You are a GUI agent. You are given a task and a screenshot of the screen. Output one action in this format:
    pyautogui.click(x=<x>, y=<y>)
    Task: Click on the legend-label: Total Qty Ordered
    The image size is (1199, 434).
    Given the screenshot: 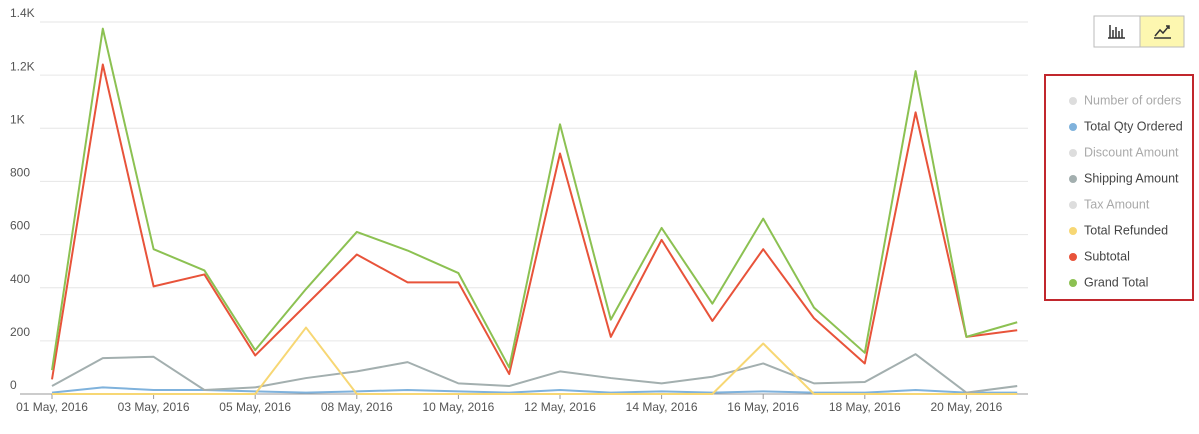 What is the action you would take?
    pyautogui.click(x=1133, y=126)
    